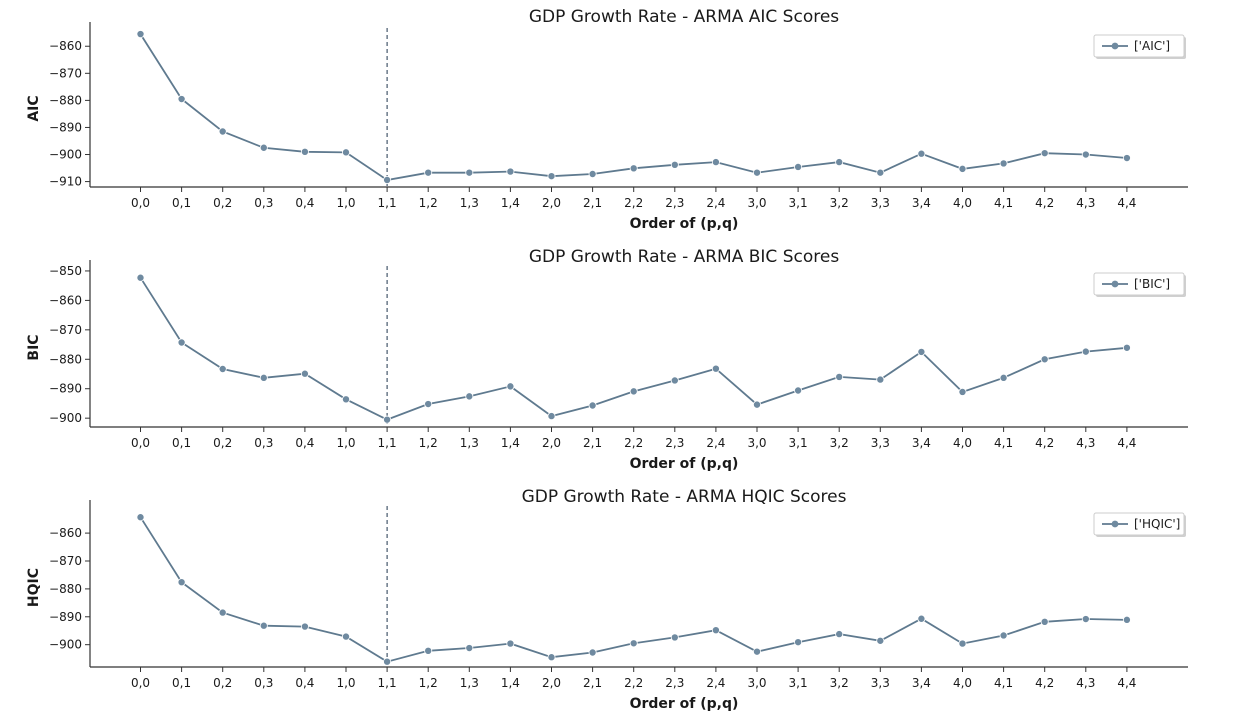 The image size is (1246, 719). What do you see at coordinates (65, 127) in the screenshot?
I see `y-tick-label: −890` at bounding box center [65, 127].